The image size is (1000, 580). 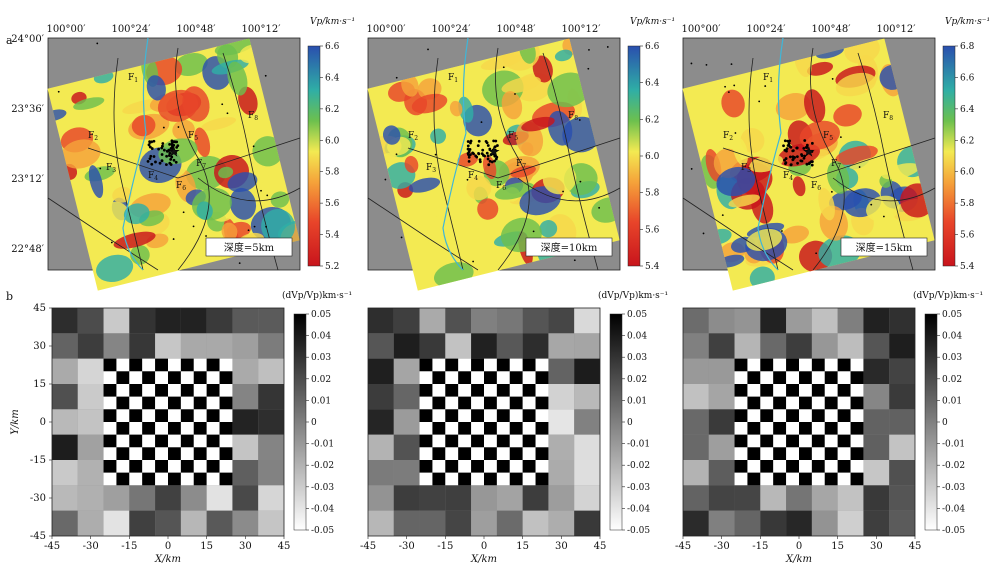 I want to click on epicenter-star: ★, so click(x=809, y=152).